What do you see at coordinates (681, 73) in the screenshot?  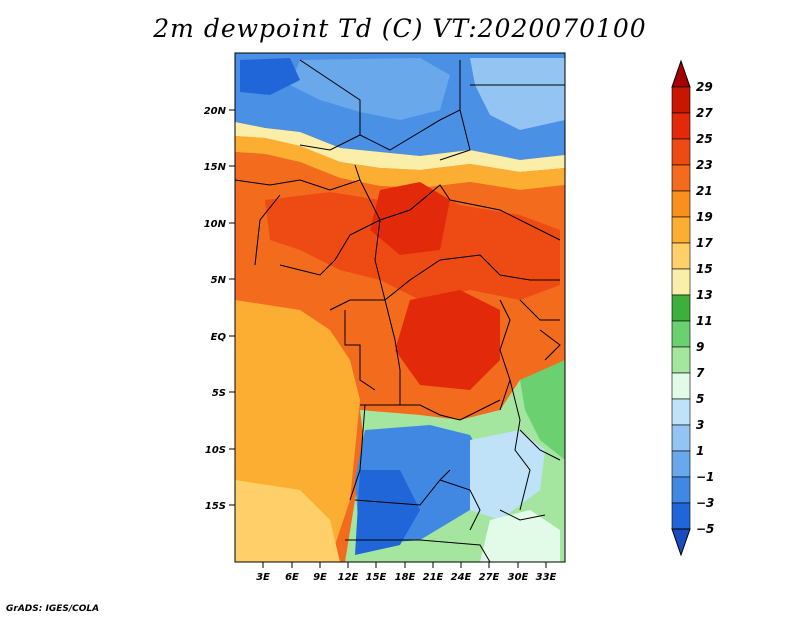 I see `colorbar-top-arrow` at bounding box center [681, 73].